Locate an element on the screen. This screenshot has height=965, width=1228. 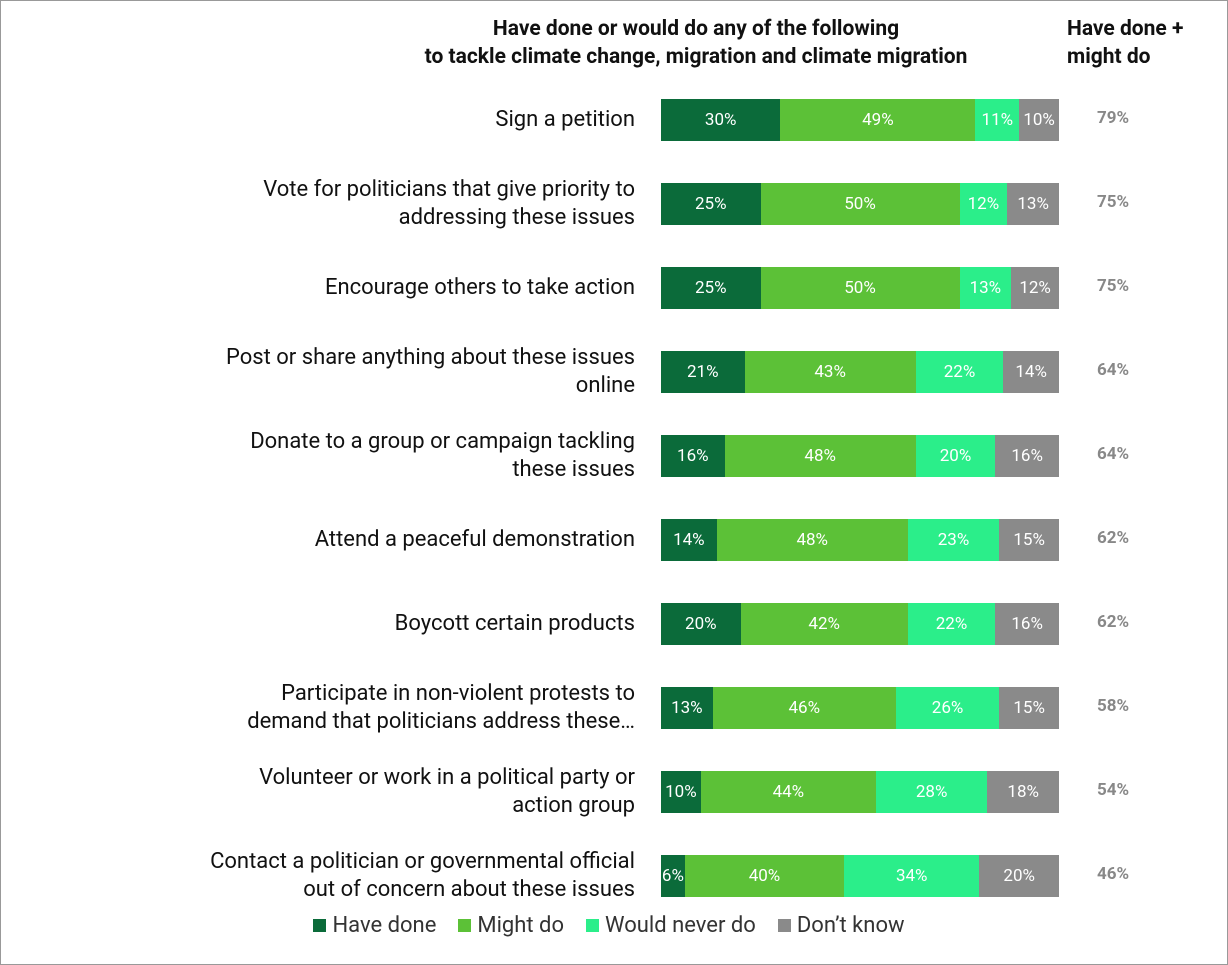
legend-item: Would never do is located at coordinates (671, 925).